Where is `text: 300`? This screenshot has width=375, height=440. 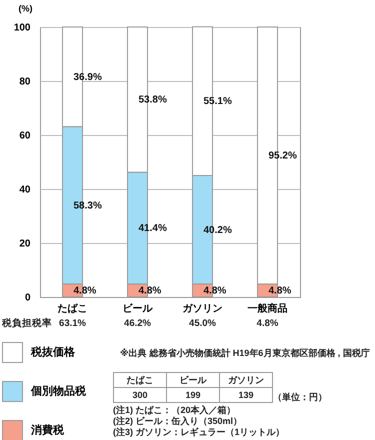
text: 300 is located at coordinates (140, 395).